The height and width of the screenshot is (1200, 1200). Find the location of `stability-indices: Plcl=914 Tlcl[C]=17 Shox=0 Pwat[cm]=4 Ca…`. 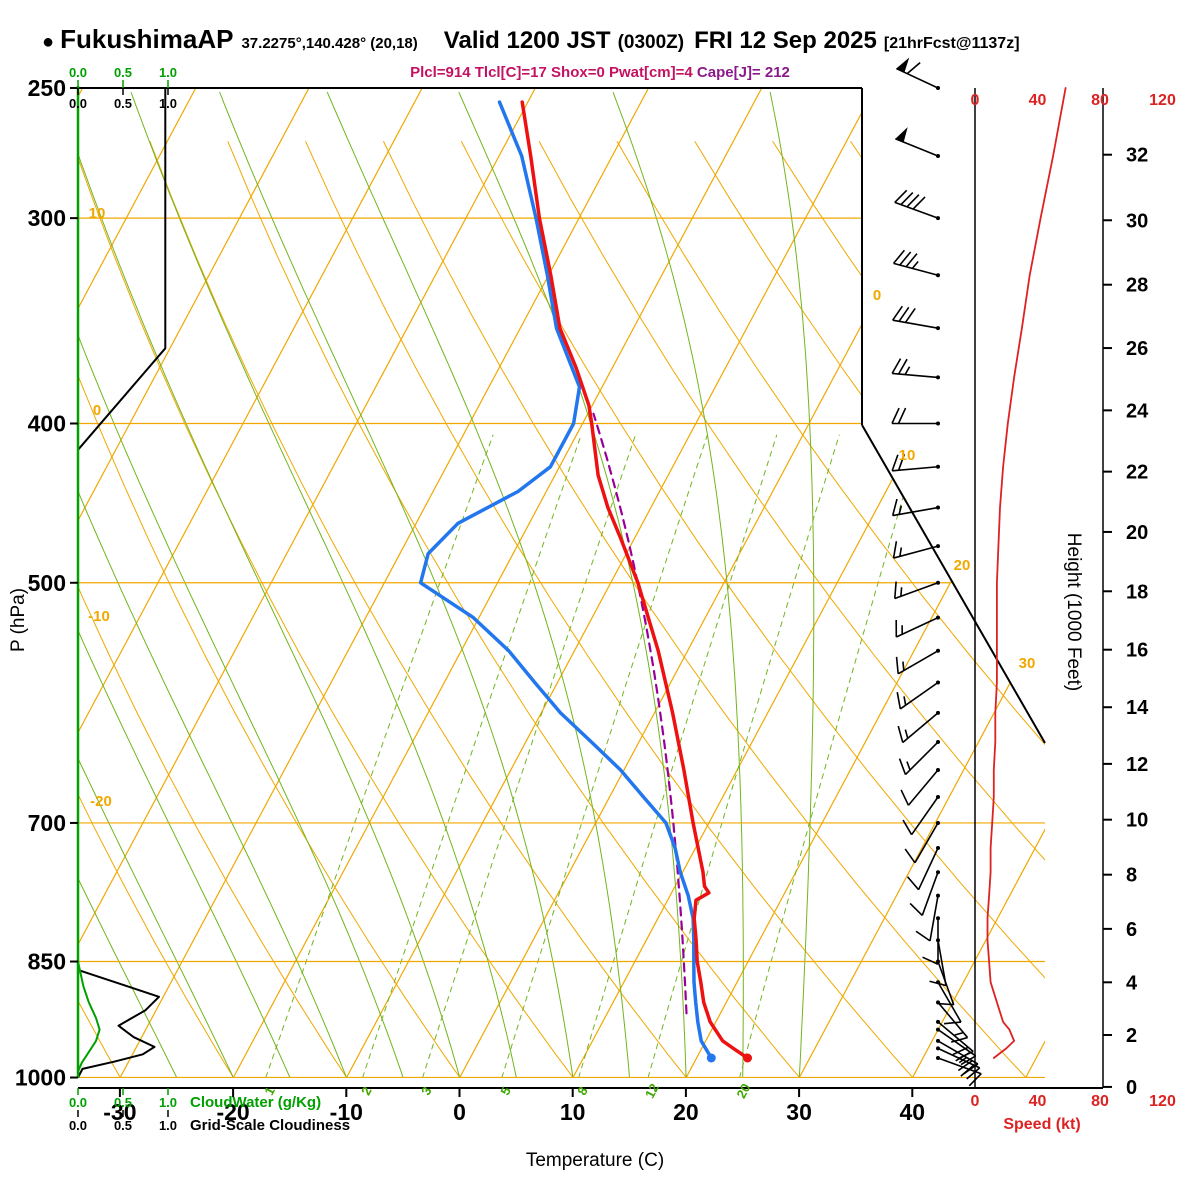

stability-indices: Plcl=914 Tlcl[C]=17 Shox=0 Pwat[cm]=4 Ca… is located at coordinates (600, 72).